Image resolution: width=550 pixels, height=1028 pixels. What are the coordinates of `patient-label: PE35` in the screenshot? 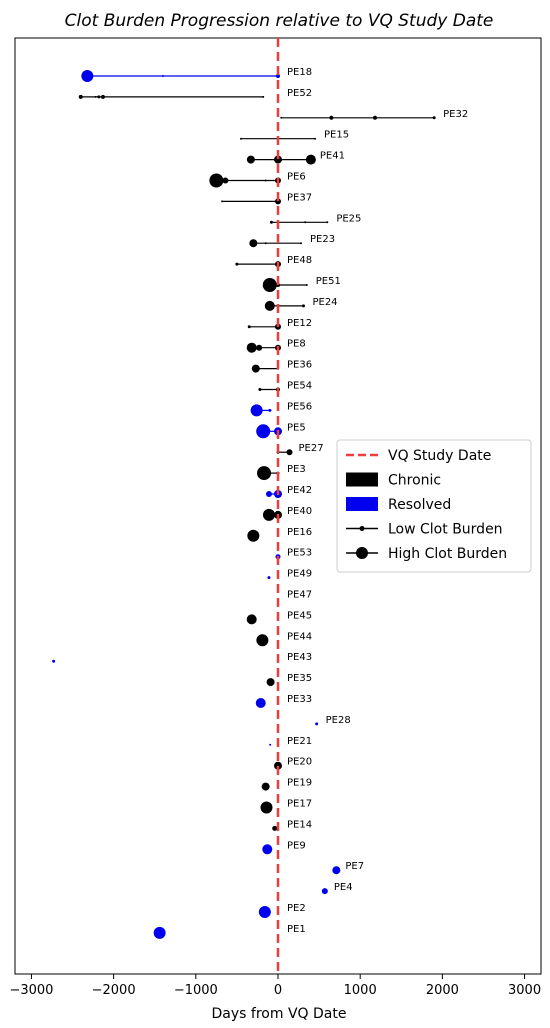 It's located at (299, 678).